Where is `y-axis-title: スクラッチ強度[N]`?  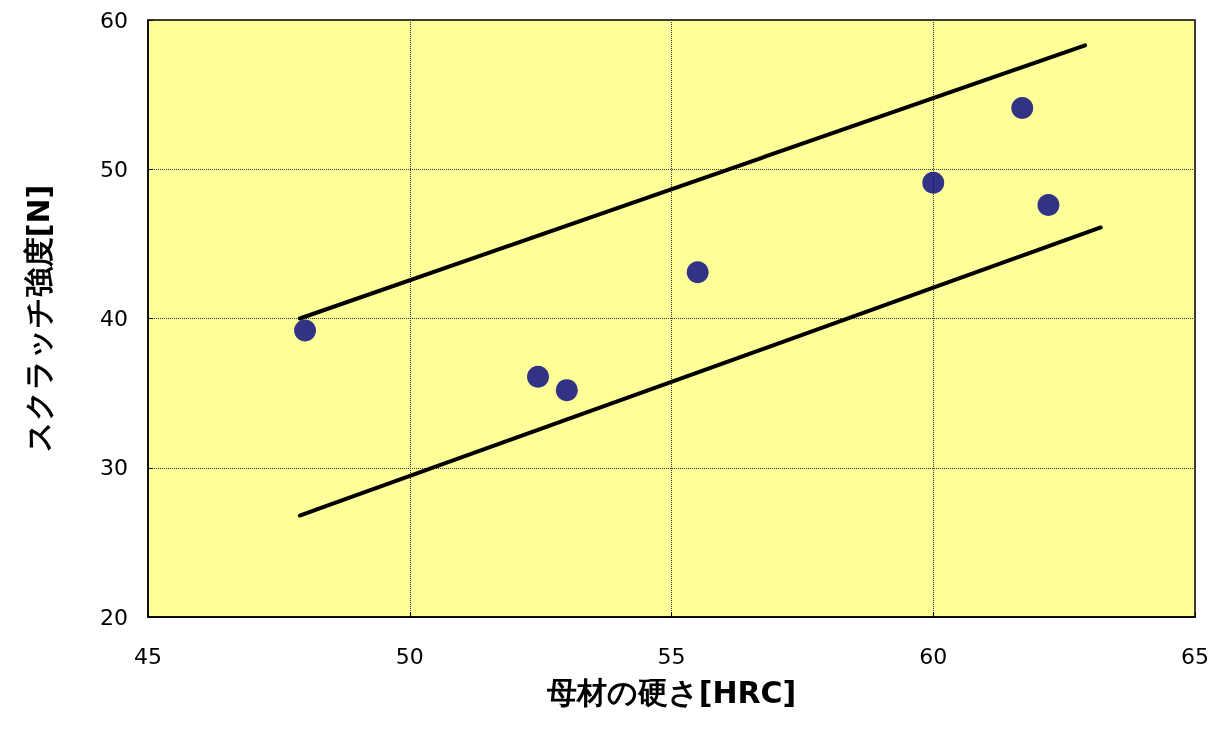
y-axis-title: スクラッチ強度[N] is located at coordinates (38, 318).